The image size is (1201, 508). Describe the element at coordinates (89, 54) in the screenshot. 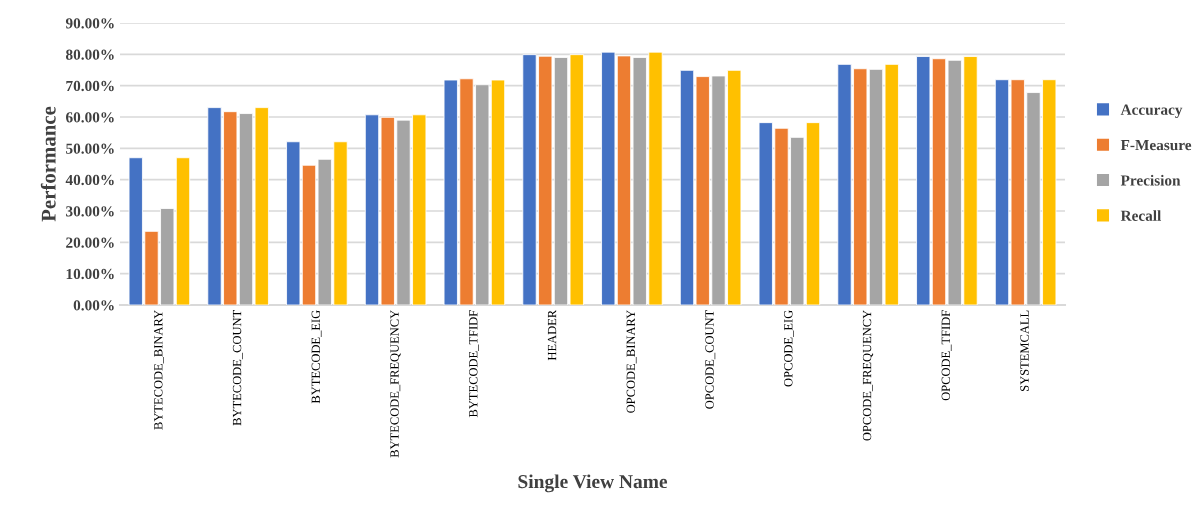

I see `y-tick-label: 80.00%` at that location.